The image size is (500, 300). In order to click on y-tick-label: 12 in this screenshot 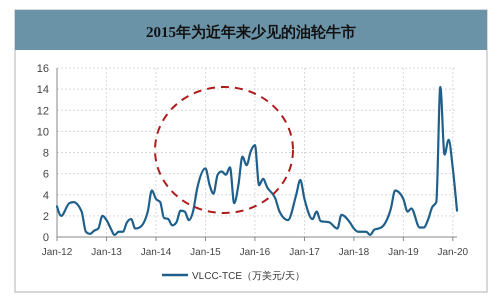, I will do `click(42, 111)`.